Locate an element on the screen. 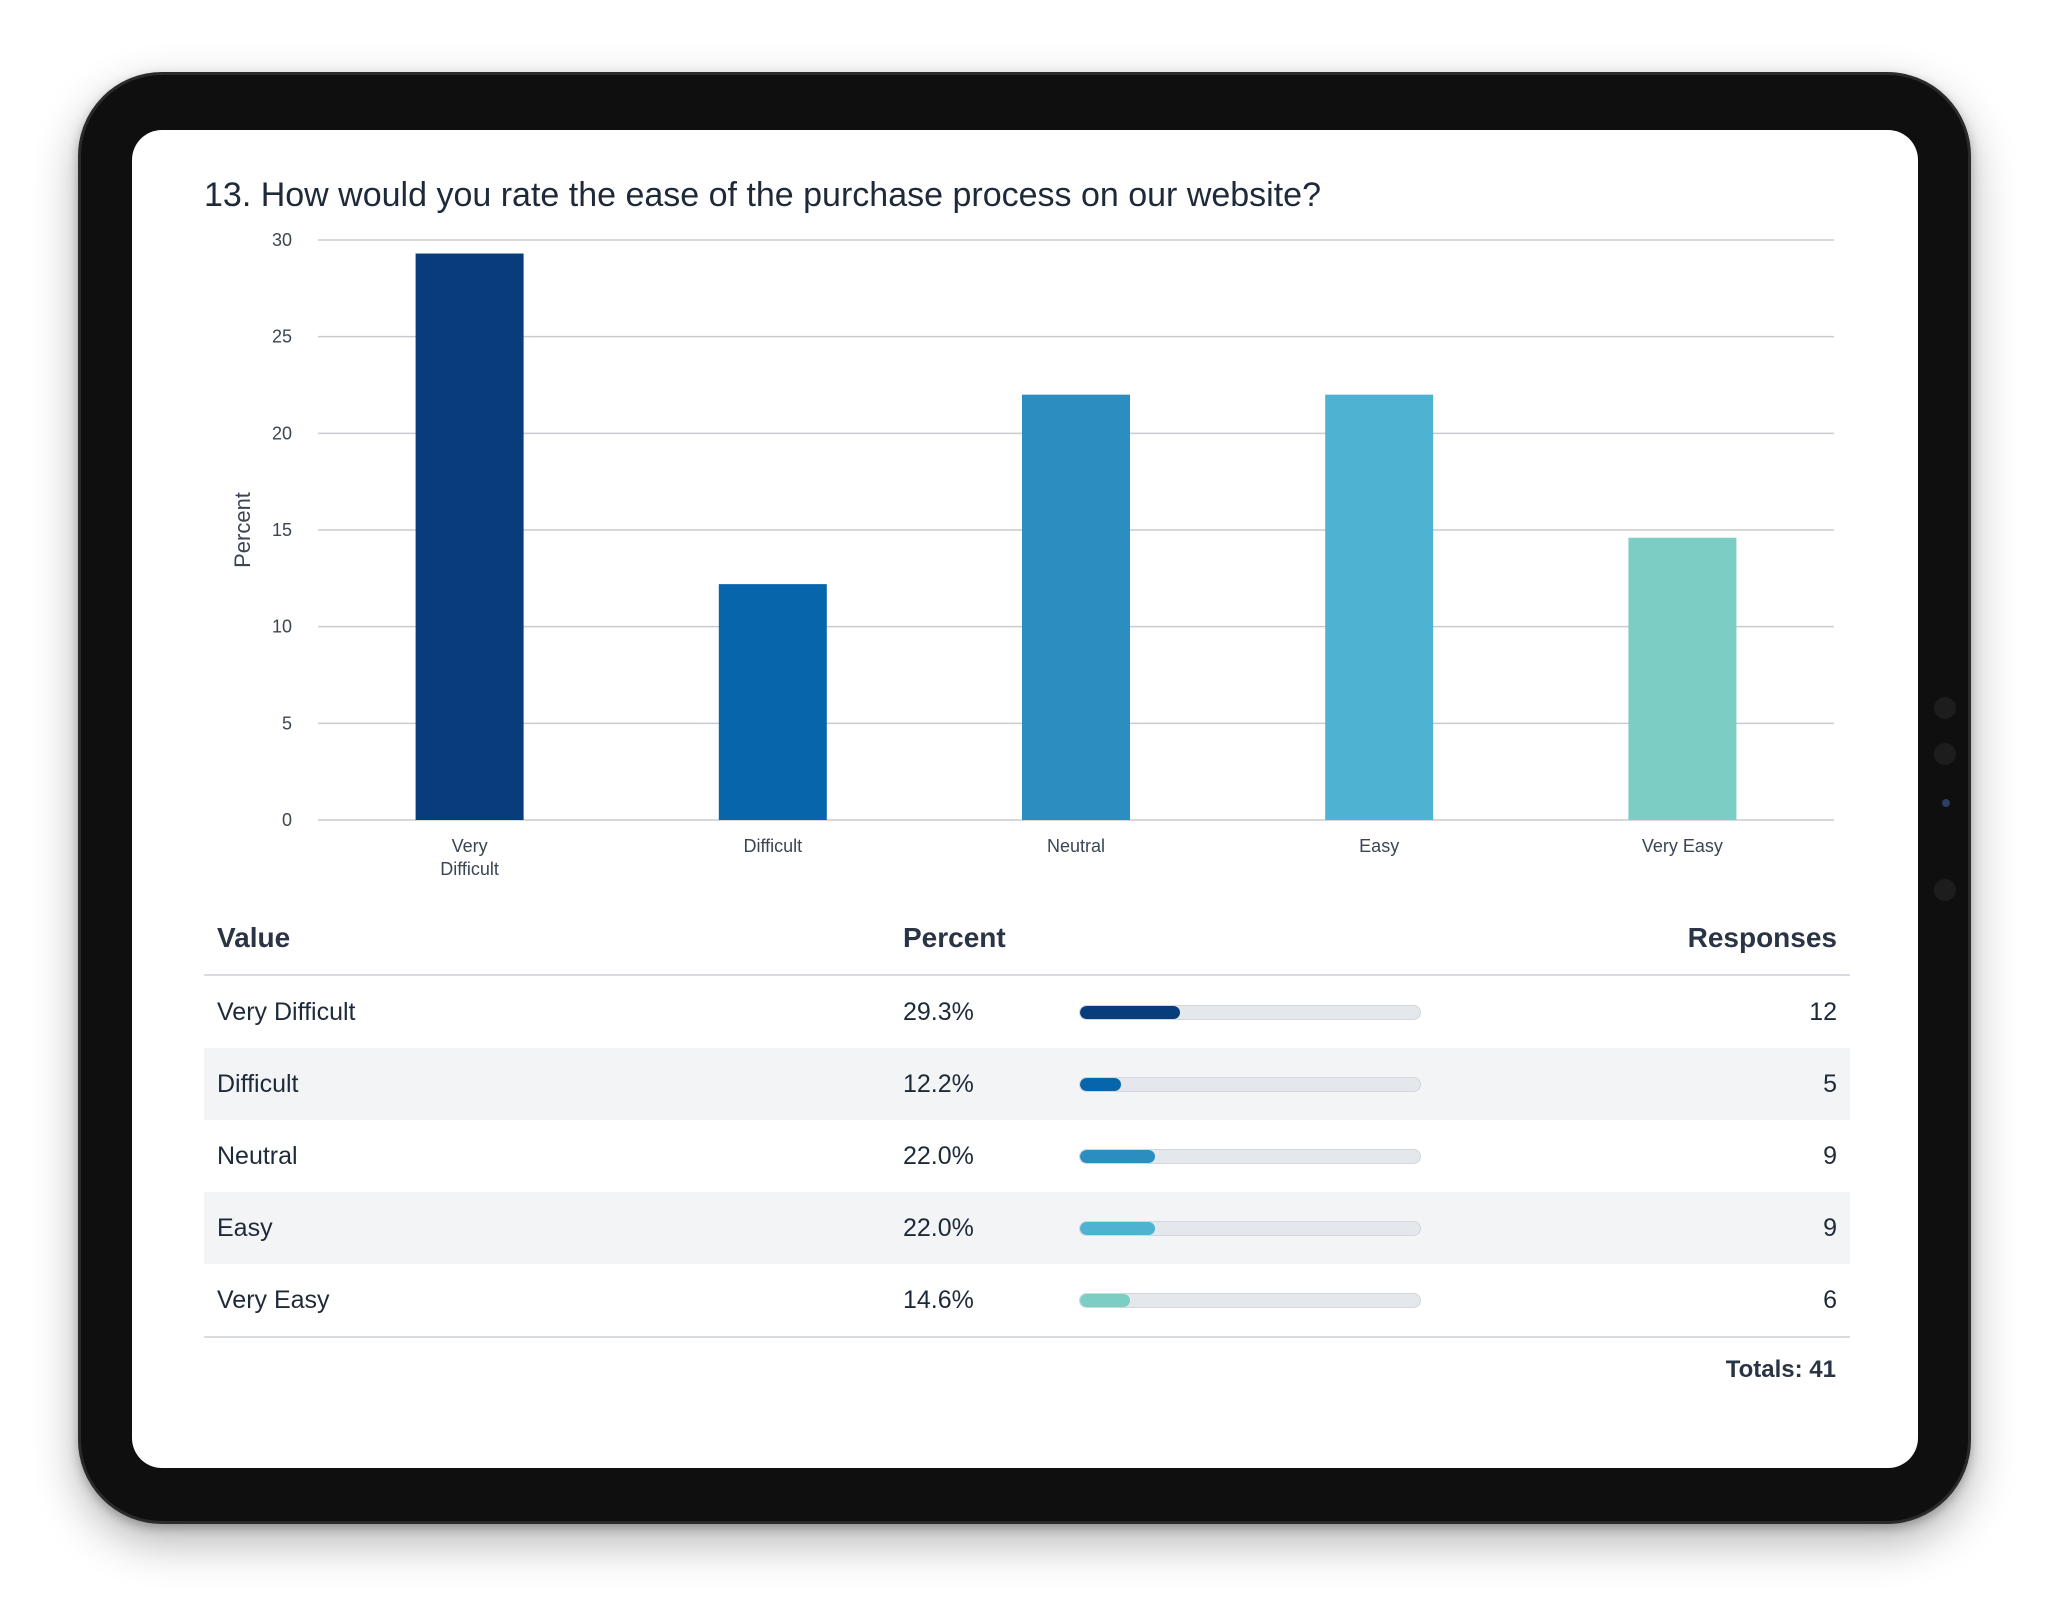  row-percent: 12.2% is located at coordinates (978, 1084).